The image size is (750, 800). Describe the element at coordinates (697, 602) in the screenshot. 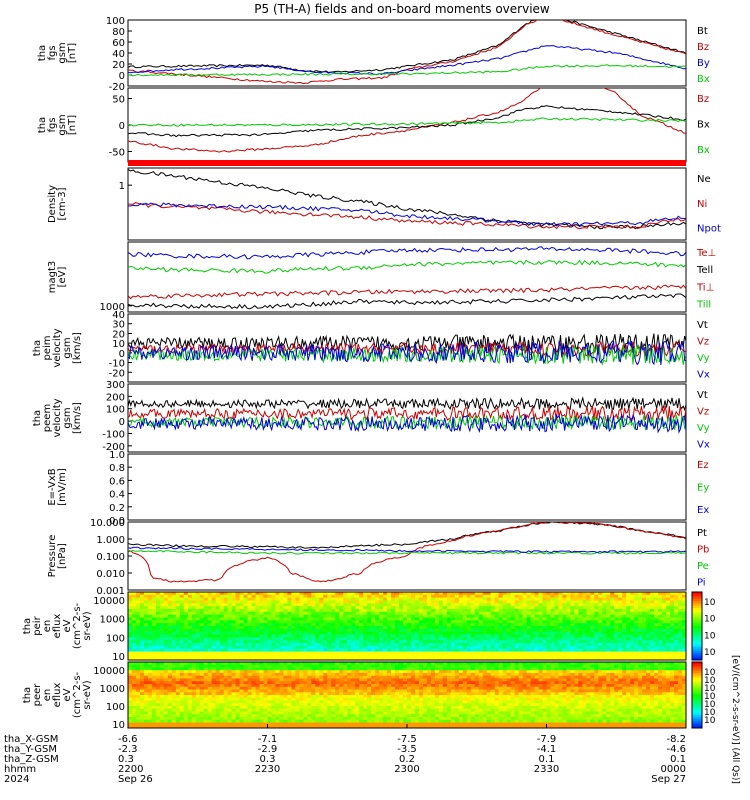

I see `colorbar-cell` at that location.